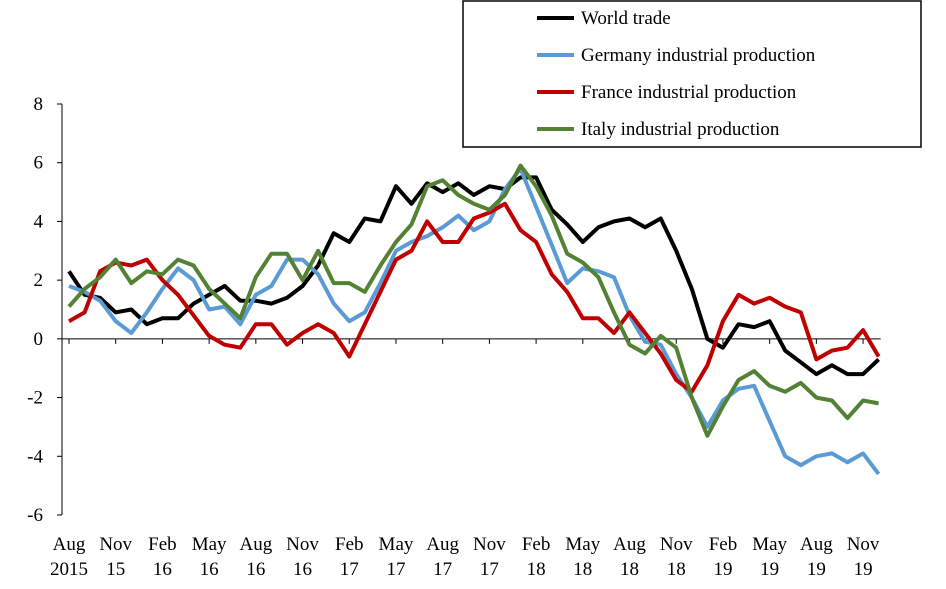  I want to click on legend-label-italy-industrial-production: Italy industrial production, so click(680, 129).